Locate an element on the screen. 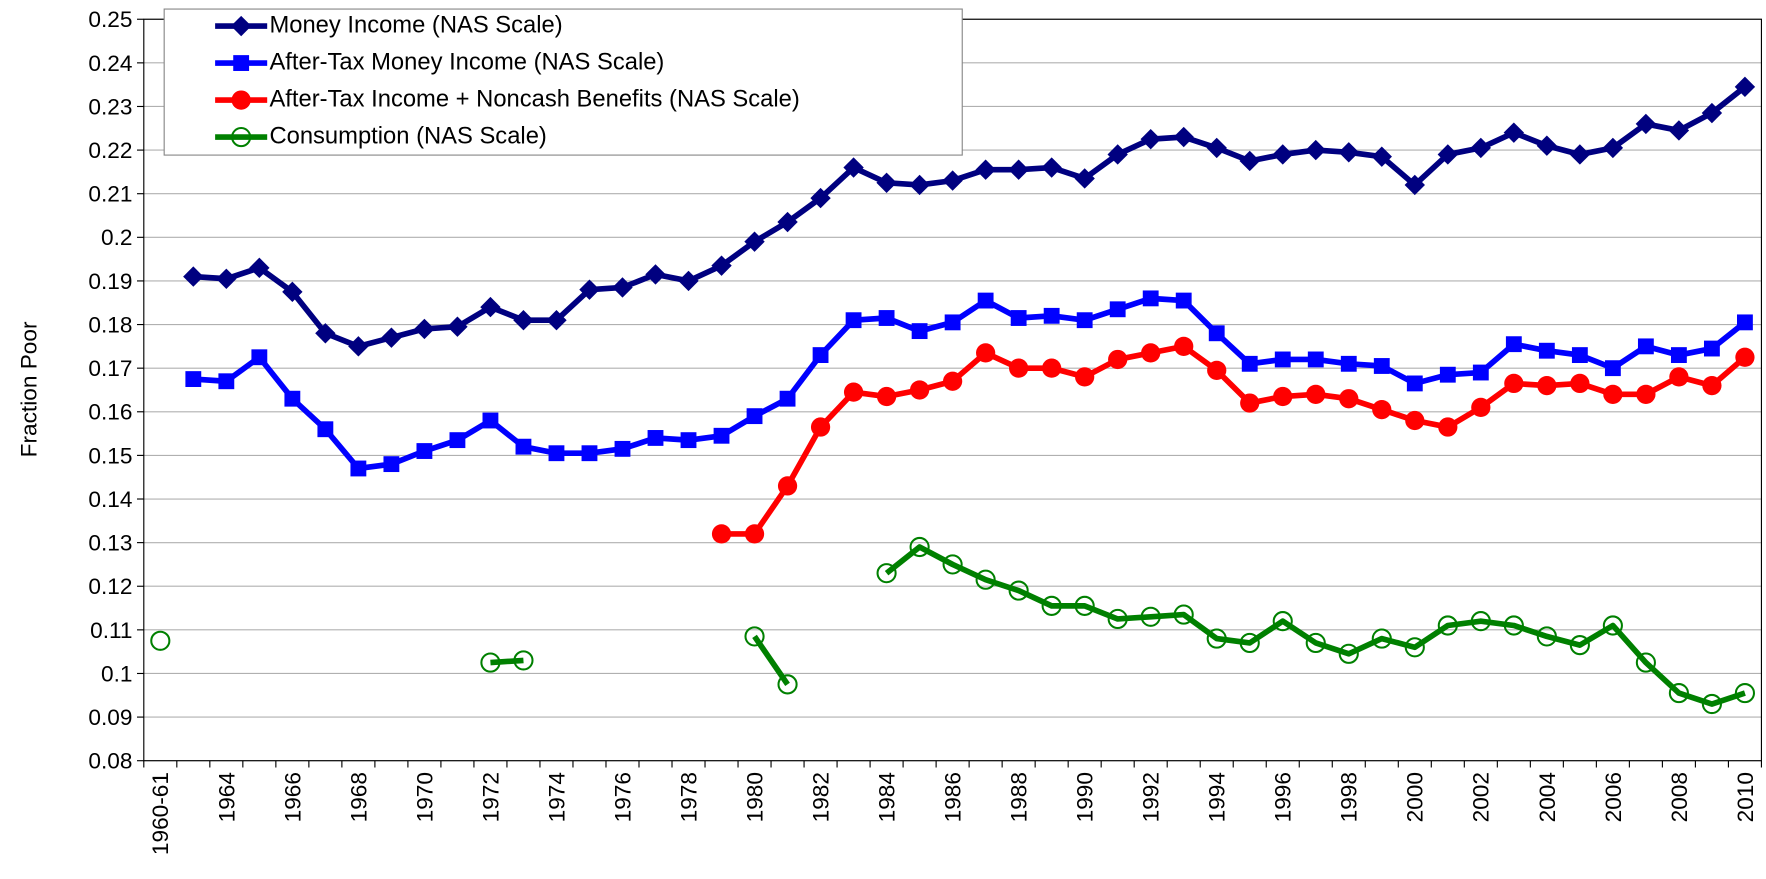  x-tick-label: 1980 is located at coordinates (754, 797).